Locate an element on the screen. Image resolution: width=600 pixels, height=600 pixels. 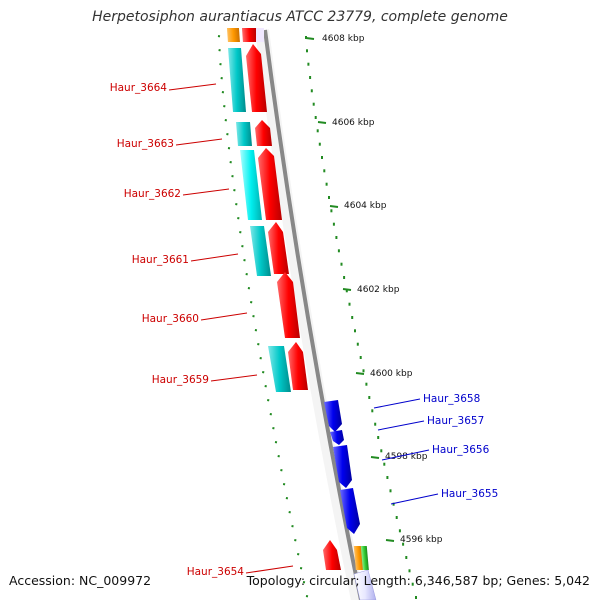
gene-pale-bottom is located at coordinates (365, 584).